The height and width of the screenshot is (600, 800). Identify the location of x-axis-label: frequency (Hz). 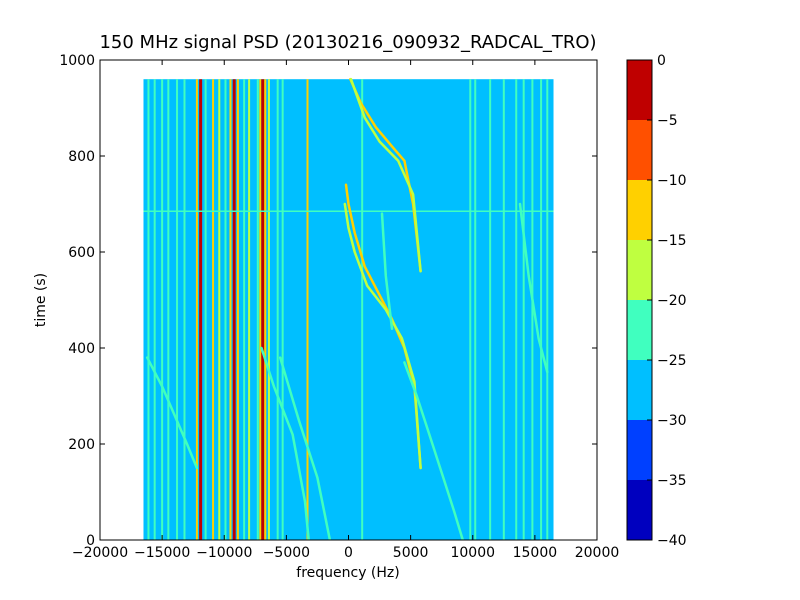
(347, 573).